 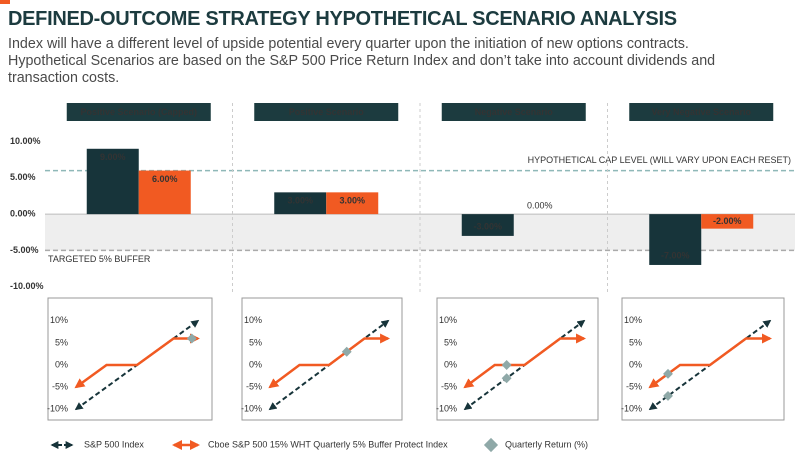 What do you see at coordinates (113, 157) in the screenshot?
I see `value-label: 9.00%` at bounding box center [113, 157].